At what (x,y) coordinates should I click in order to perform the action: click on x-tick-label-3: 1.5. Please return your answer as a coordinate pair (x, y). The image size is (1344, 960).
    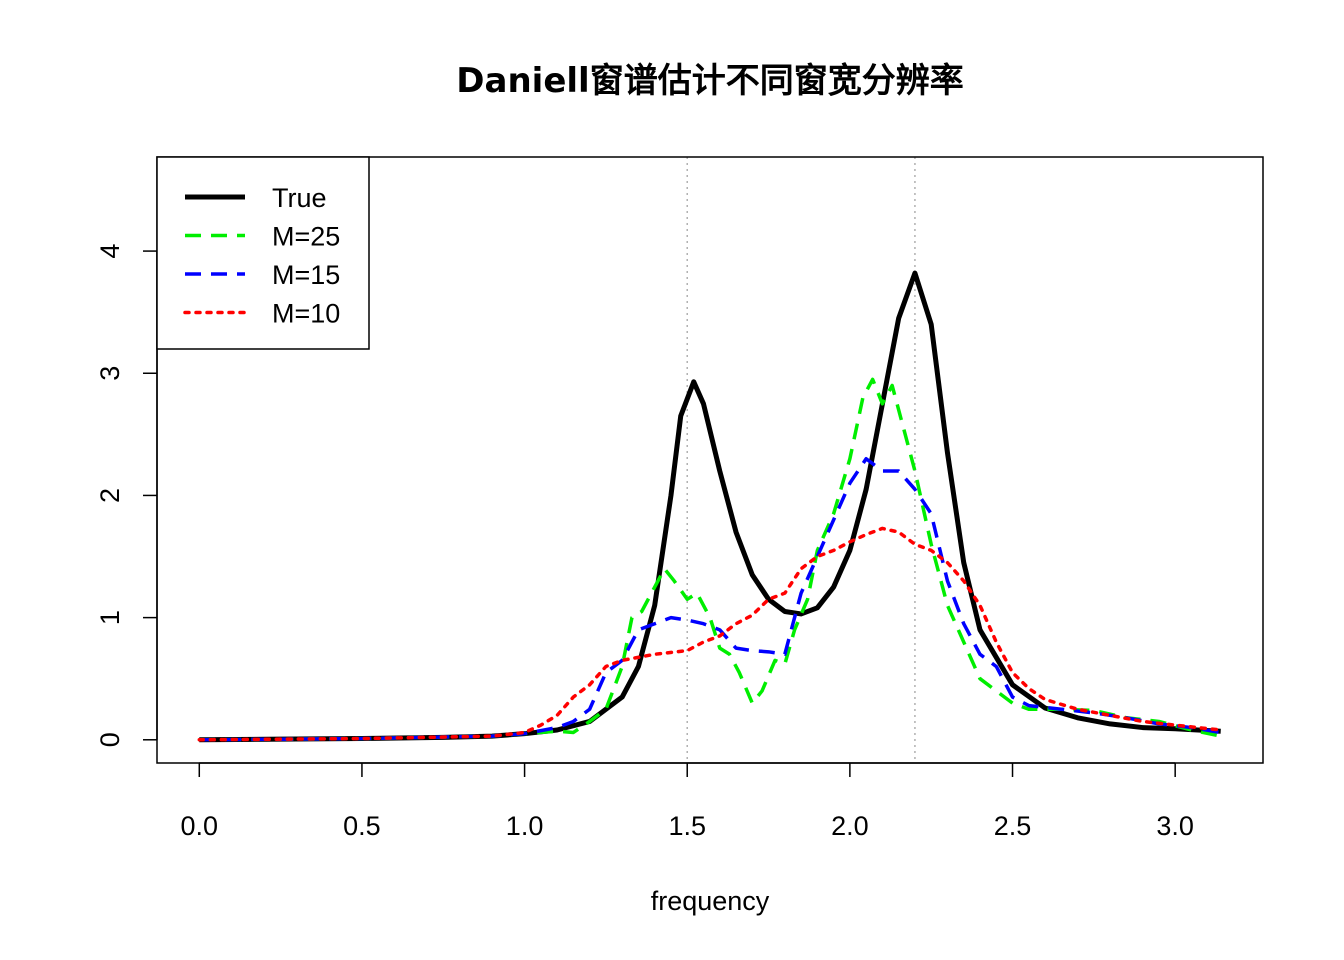
    Looking at the image, I should click on (687, 826).